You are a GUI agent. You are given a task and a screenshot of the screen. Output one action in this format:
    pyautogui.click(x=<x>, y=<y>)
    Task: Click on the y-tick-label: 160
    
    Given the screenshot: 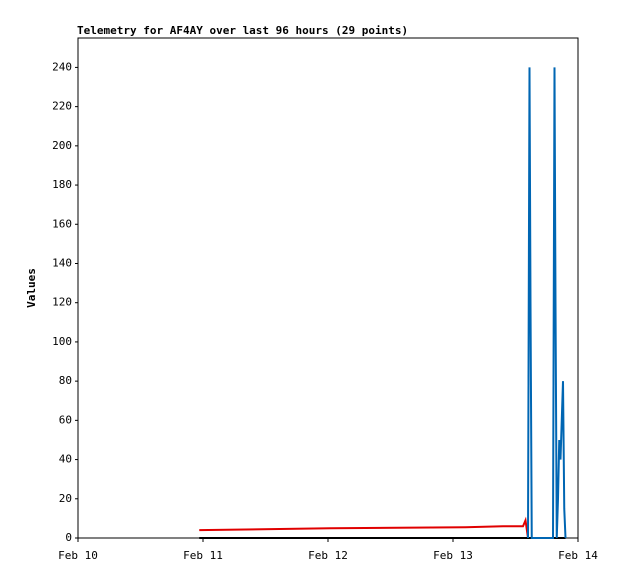 What is the action you would take?
    pyautogui.click(x=62, y=223)
    